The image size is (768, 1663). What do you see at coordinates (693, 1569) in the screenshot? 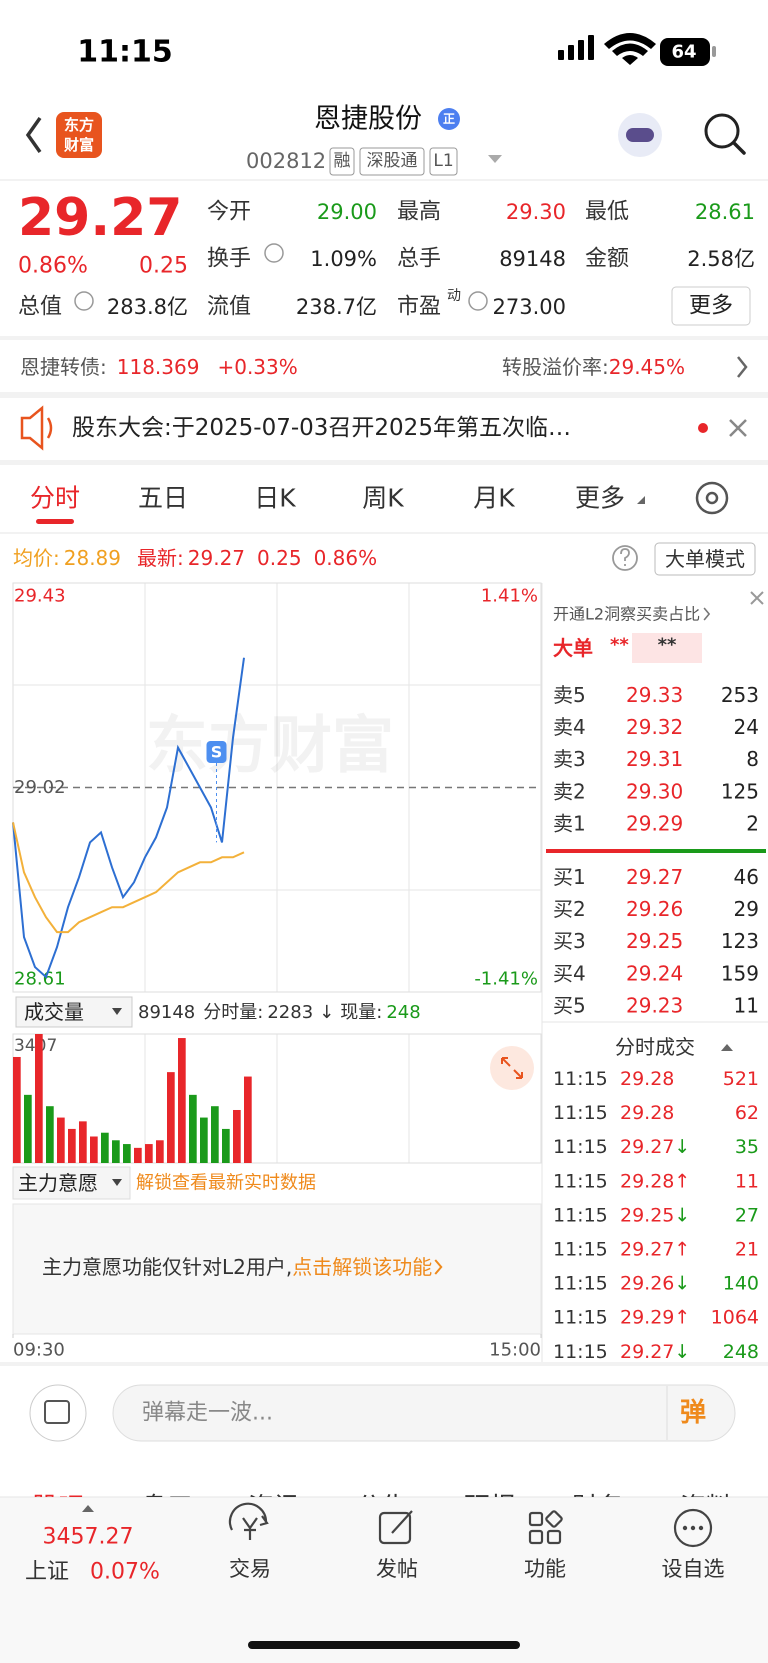
I see `nav-item: 设自选` at bounding box center [693, 1569].